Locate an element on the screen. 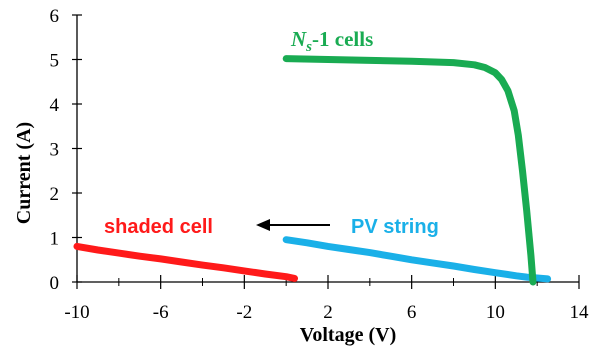 This screenshot has height=361, width=601. ns-label-sub: s is located at coordinates (308, 47).